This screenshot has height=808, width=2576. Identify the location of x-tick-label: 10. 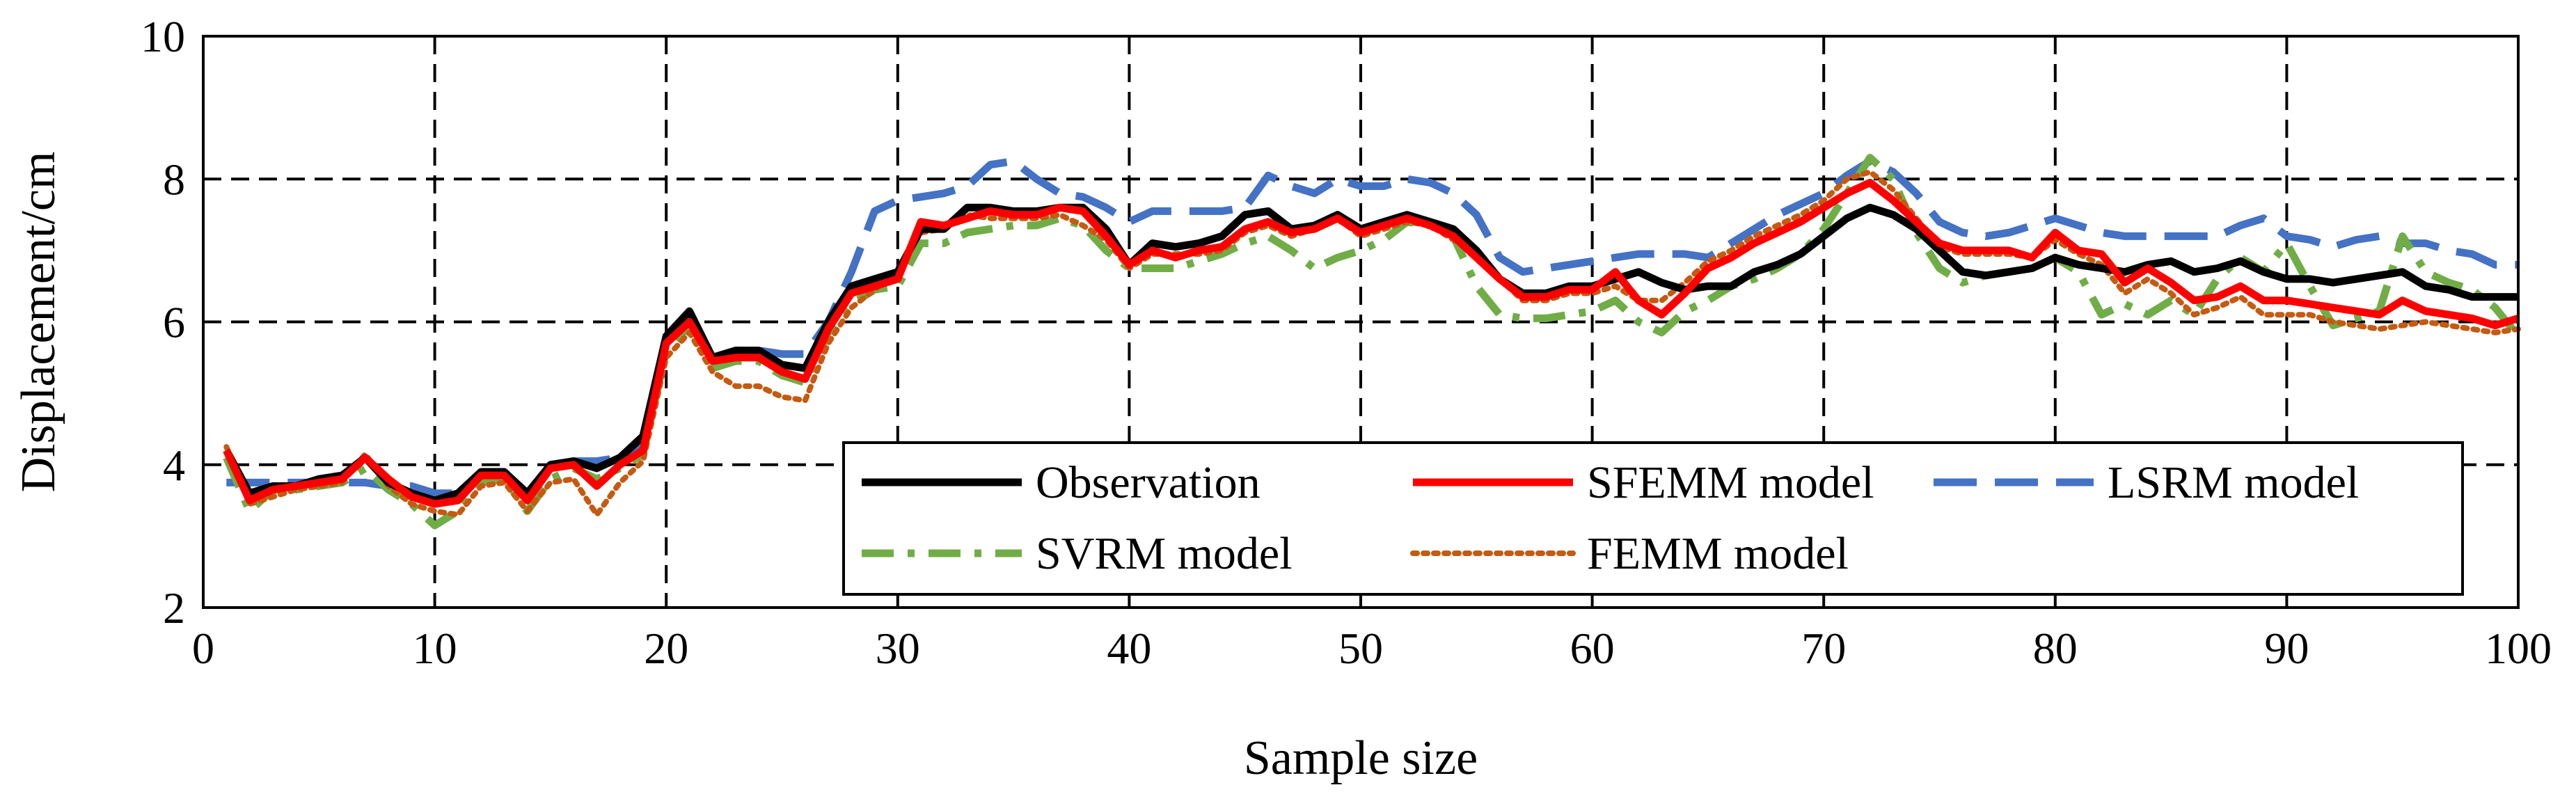
(435, 648).